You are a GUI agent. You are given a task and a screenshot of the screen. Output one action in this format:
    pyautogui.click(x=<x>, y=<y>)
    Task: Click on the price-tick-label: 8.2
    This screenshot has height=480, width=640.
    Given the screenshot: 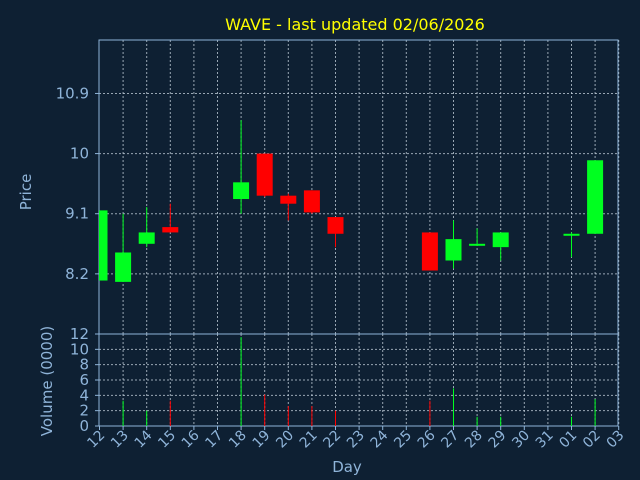 What is the action you would take?
    pyautogui.click(x=77, y=274)
    